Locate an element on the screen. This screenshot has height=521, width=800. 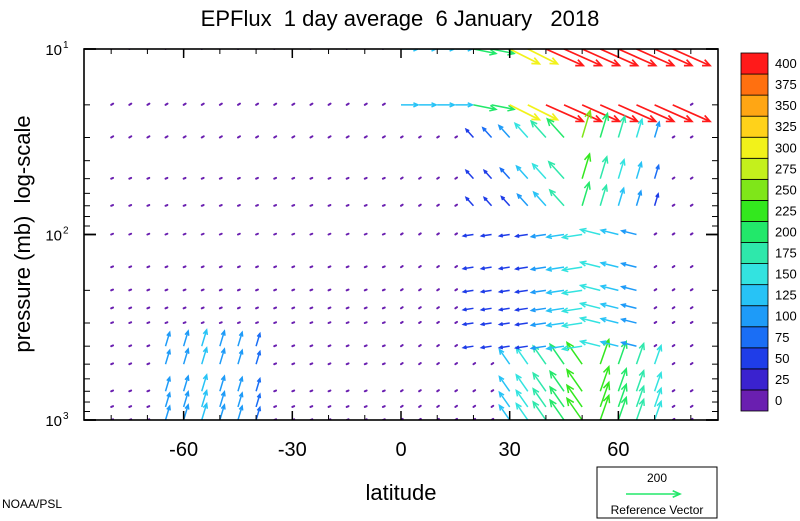
colorbar-label: 275 is located at coordinates (786, 168).